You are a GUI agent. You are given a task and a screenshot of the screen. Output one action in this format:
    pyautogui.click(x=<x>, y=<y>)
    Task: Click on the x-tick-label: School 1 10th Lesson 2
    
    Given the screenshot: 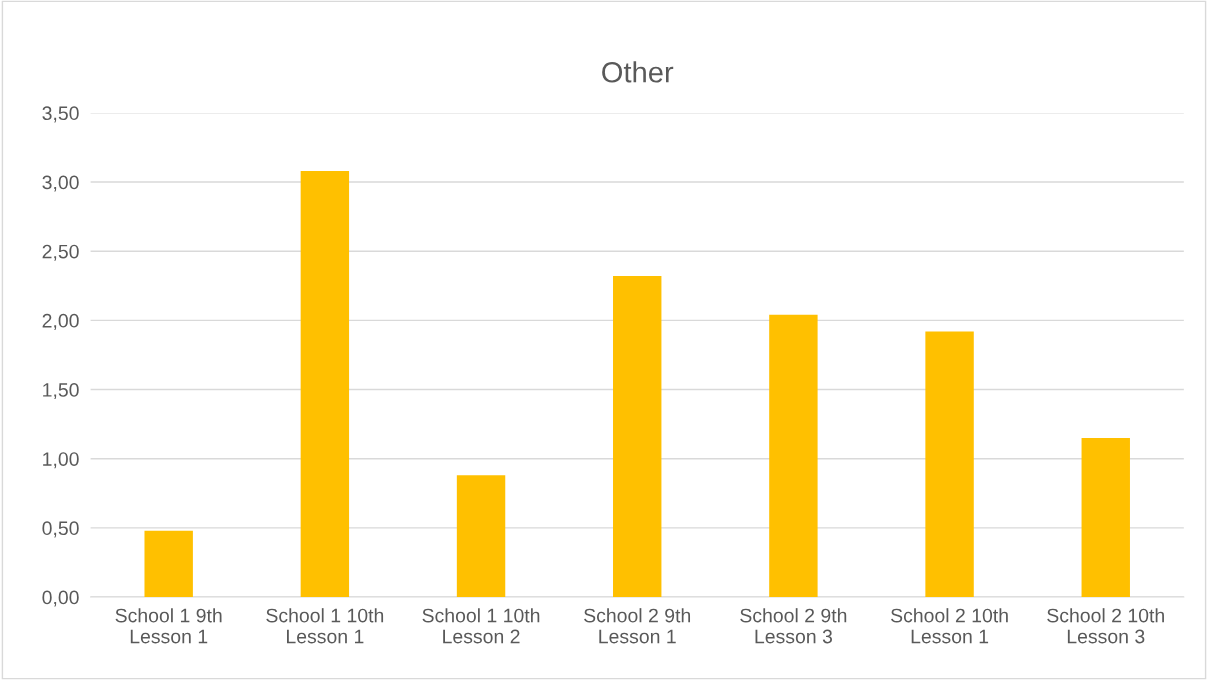 What is the action you would take?
    pyautogui.click(x=481, y=626)
    